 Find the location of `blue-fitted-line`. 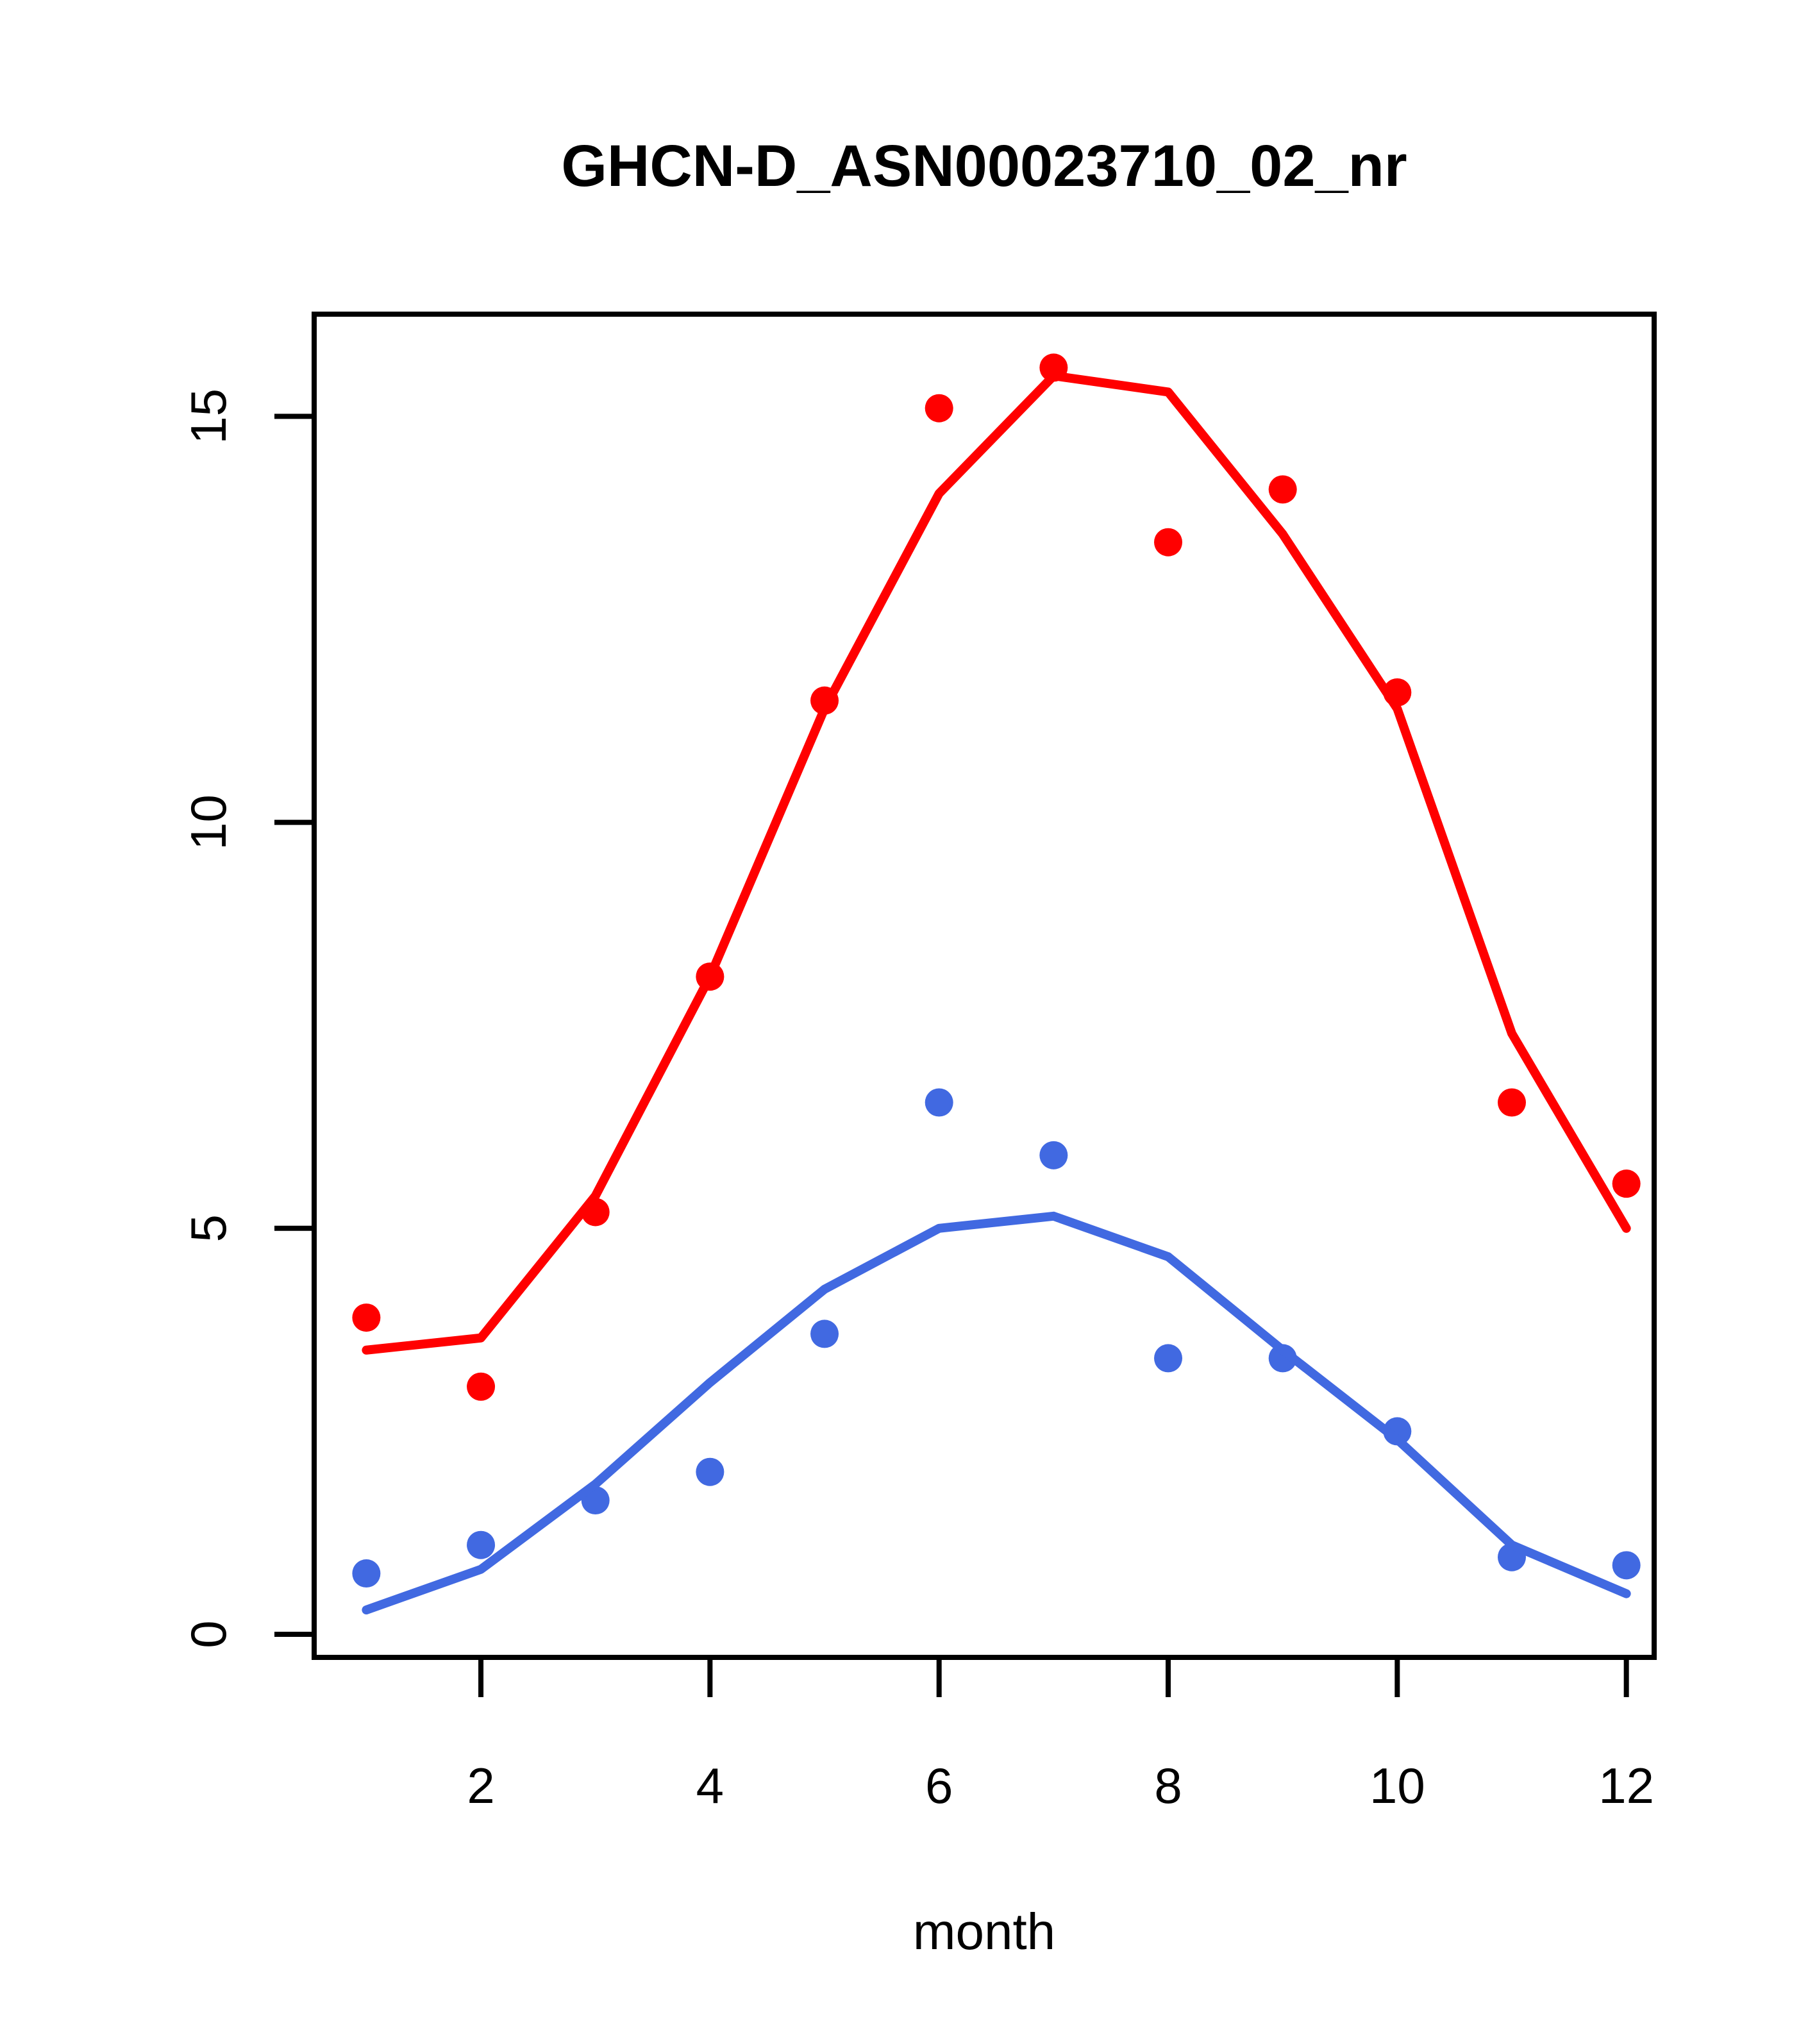

blue-fitted-line is located at coordinates (997, 1413).